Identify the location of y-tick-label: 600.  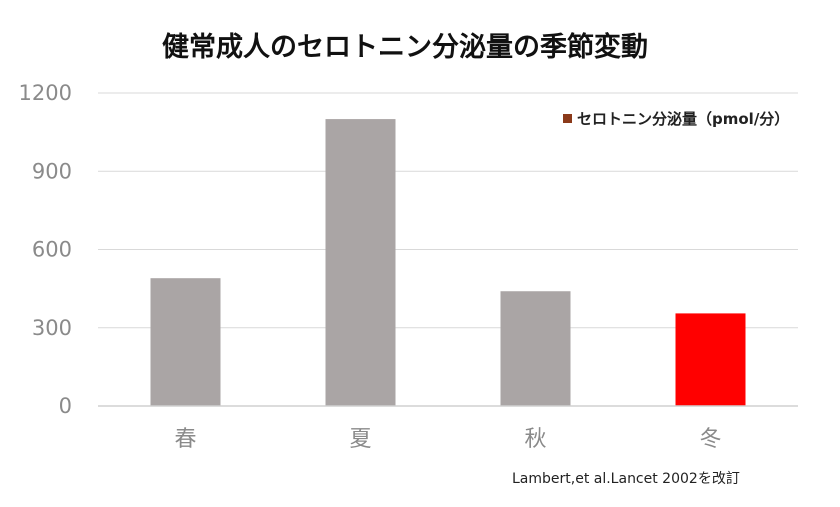
(52, 250).